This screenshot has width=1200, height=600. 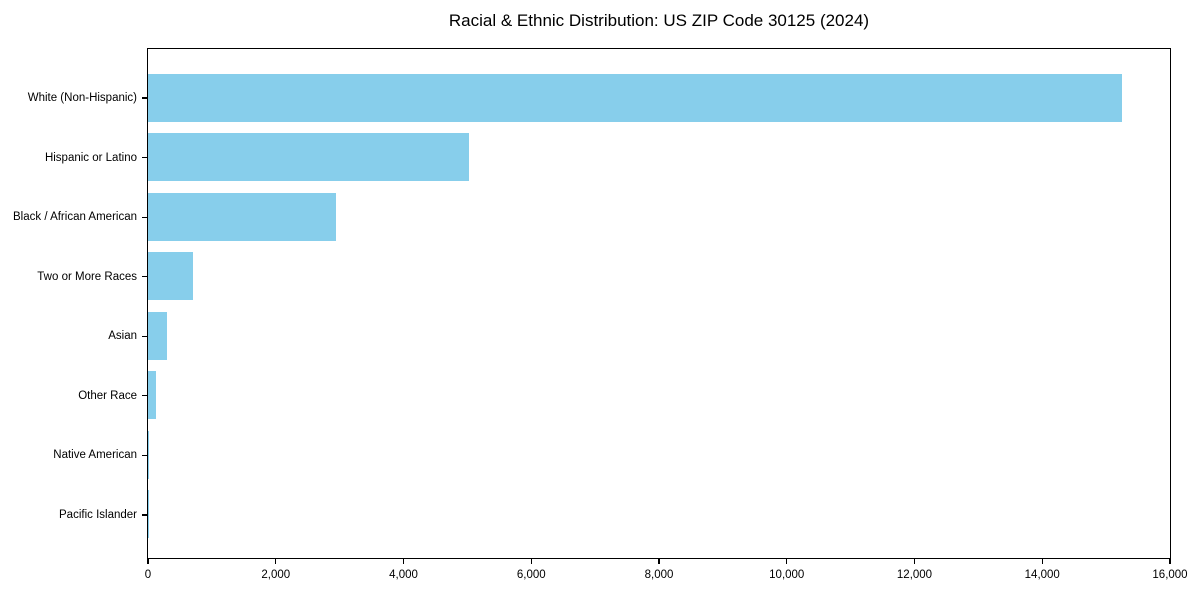 I want to click on bar-white-non-hispanic, so click(x=634, y=97).